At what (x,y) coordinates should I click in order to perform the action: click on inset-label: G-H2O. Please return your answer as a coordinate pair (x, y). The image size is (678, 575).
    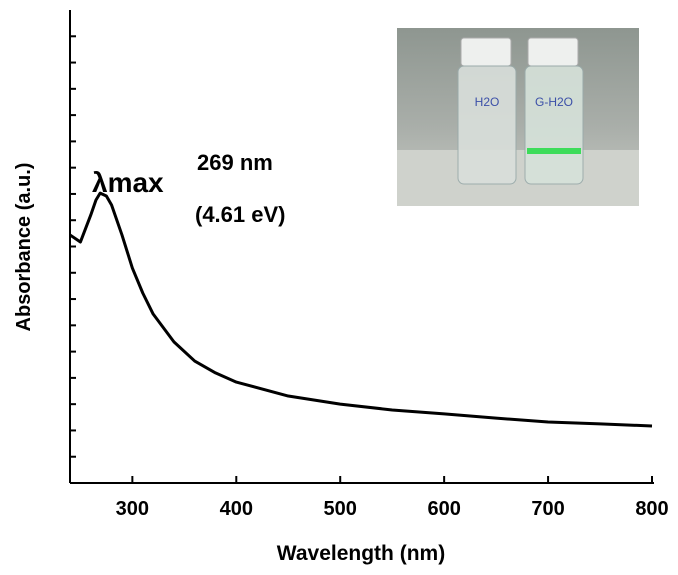
    Looking at the image, I should click on (554, 102).